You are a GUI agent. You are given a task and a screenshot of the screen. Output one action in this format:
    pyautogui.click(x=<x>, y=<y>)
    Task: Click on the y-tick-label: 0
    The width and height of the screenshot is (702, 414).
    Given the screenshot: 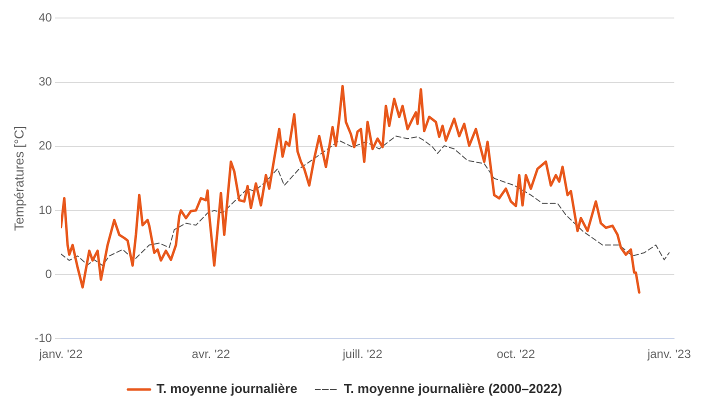 What is the action you would take?
    pyautogui.click(x=48, y=273)
    